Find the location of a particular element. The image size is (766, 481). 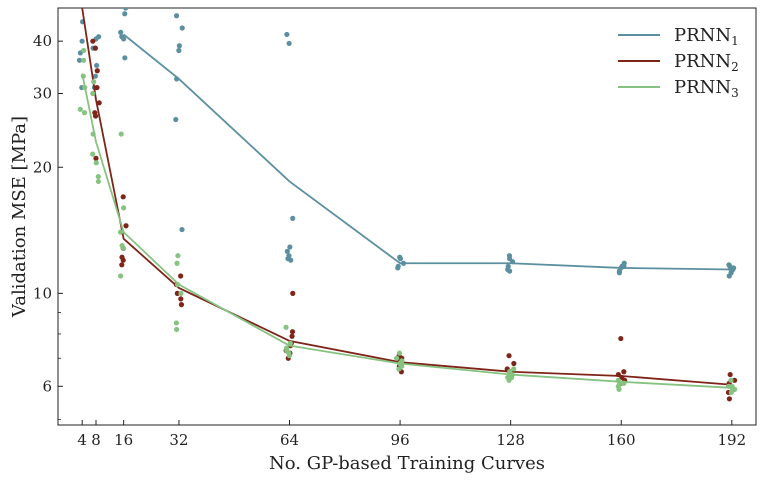

legend-label-subscript: 1 is located at coordinates (735, 41).